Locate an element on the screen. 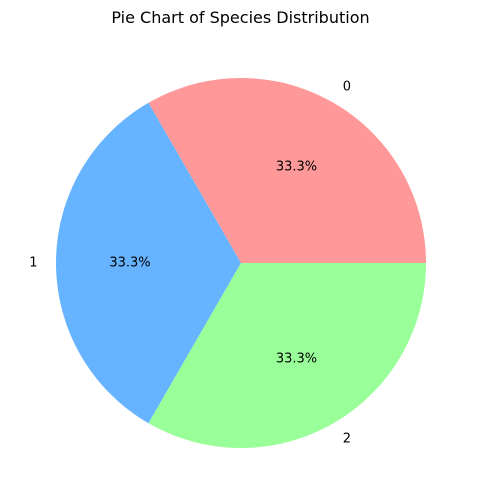 The image size is (481, 504). slice-label-2: 2 is located at coordinates (347, 439).